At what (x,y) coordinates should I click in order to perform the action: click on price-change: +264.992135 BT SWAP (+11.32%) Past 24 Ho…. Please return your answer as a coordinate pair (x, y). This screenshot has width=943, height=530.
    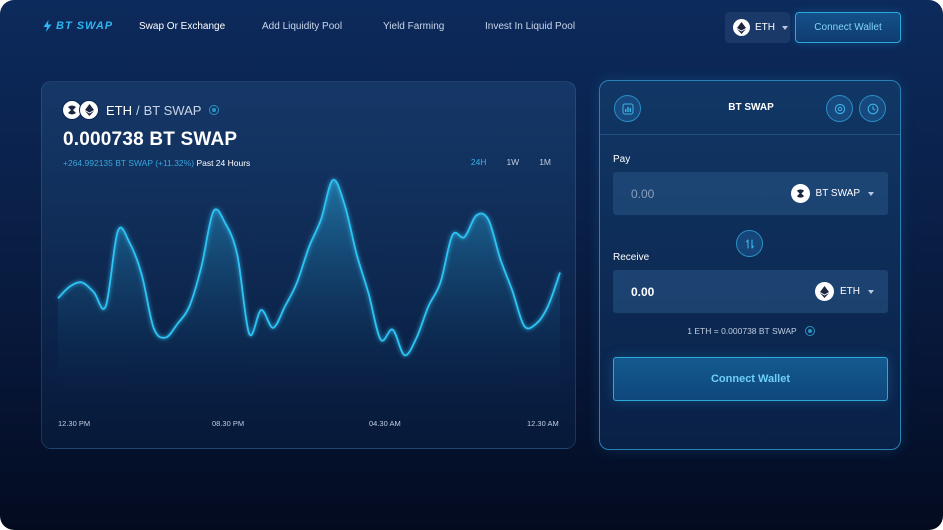
    Looking at the image, I should click on (156, 163).